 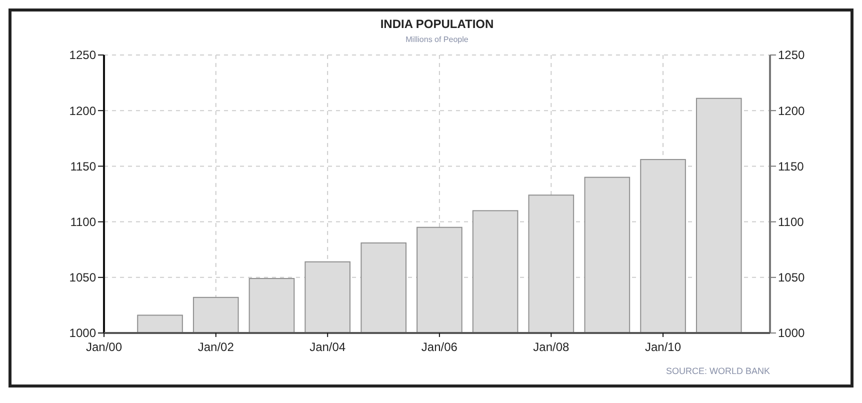 I want to click on y-tick-label: 1050, so click(x=82, y=277).